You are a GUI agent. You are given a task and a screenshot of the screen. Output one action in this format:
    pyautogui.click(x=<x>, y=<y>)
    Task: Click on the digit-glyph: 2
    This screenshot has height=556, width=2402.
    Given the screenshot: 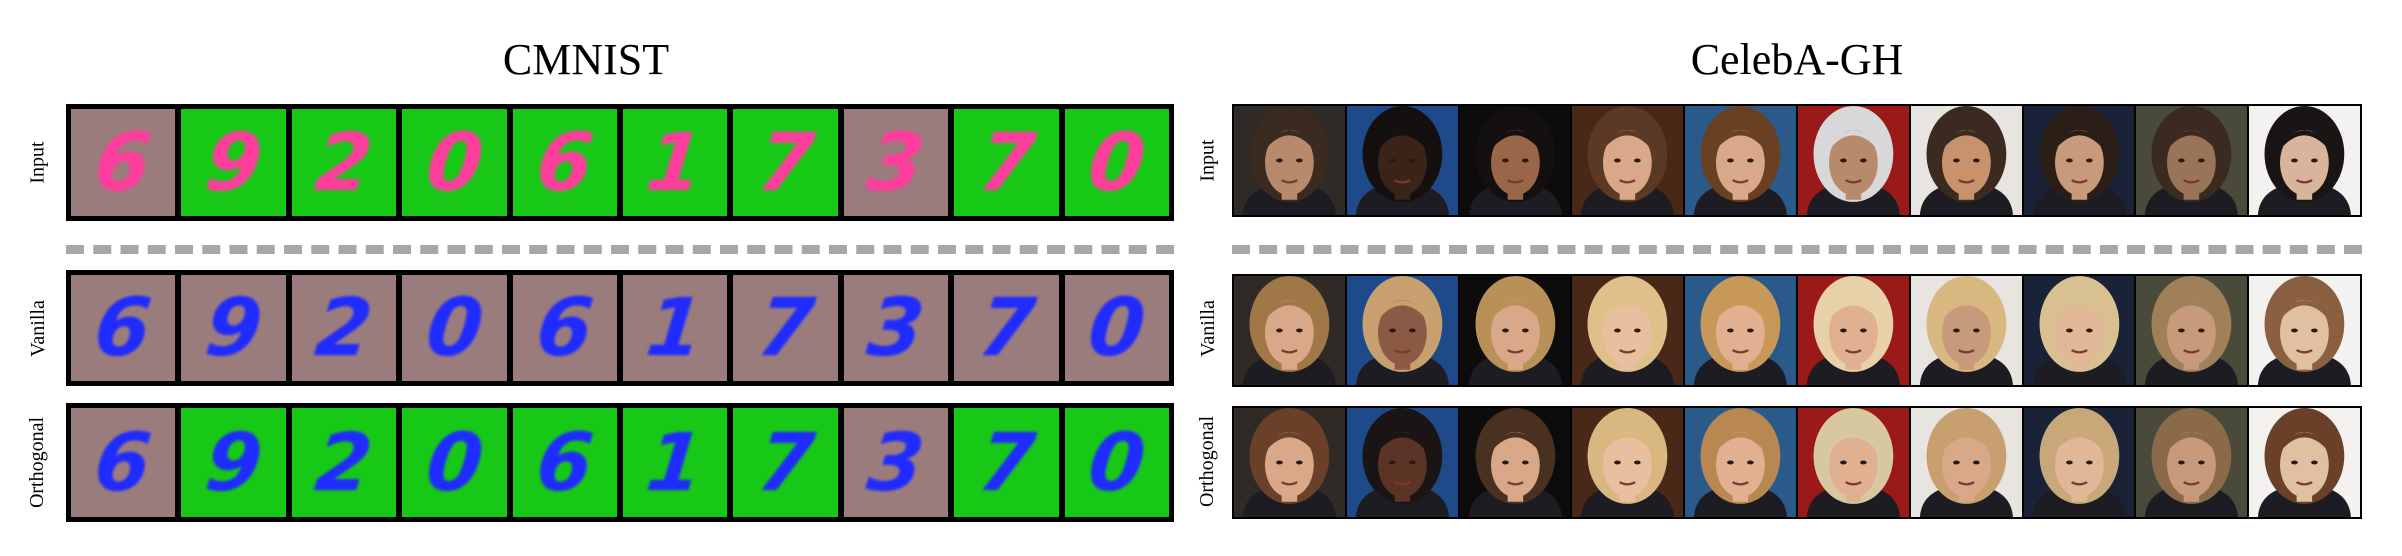 What is the action you would take?
    pyautogui.click(x=344, y=462)
    